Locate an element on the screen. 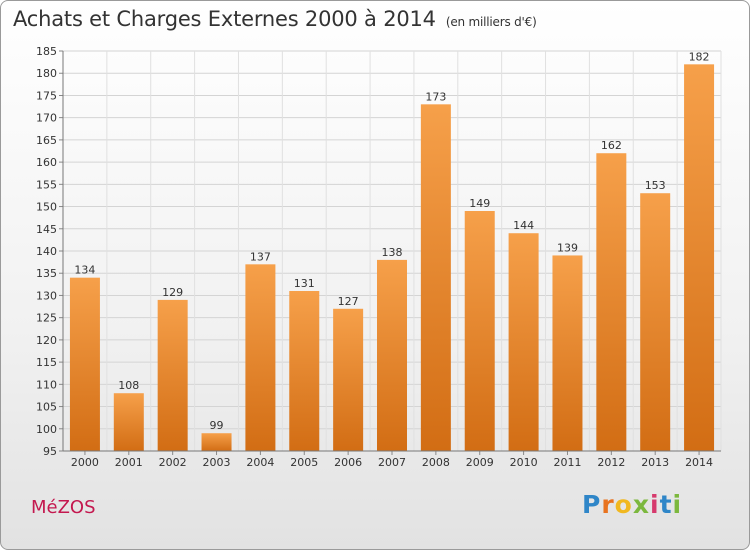  value-label: 149 is located at coordinates (479, 203).